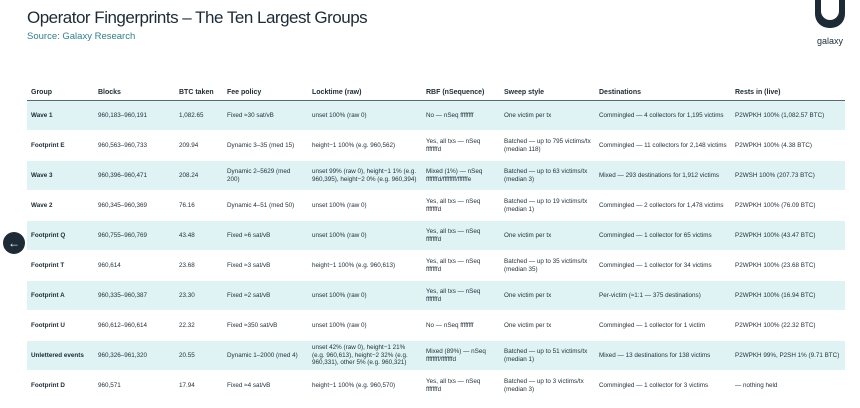 The height and width of the screenshot is (408, 860). Describe the element at coordinates (60, 175) in the screenshot. I see `cell-group: Wave 3` at that location.